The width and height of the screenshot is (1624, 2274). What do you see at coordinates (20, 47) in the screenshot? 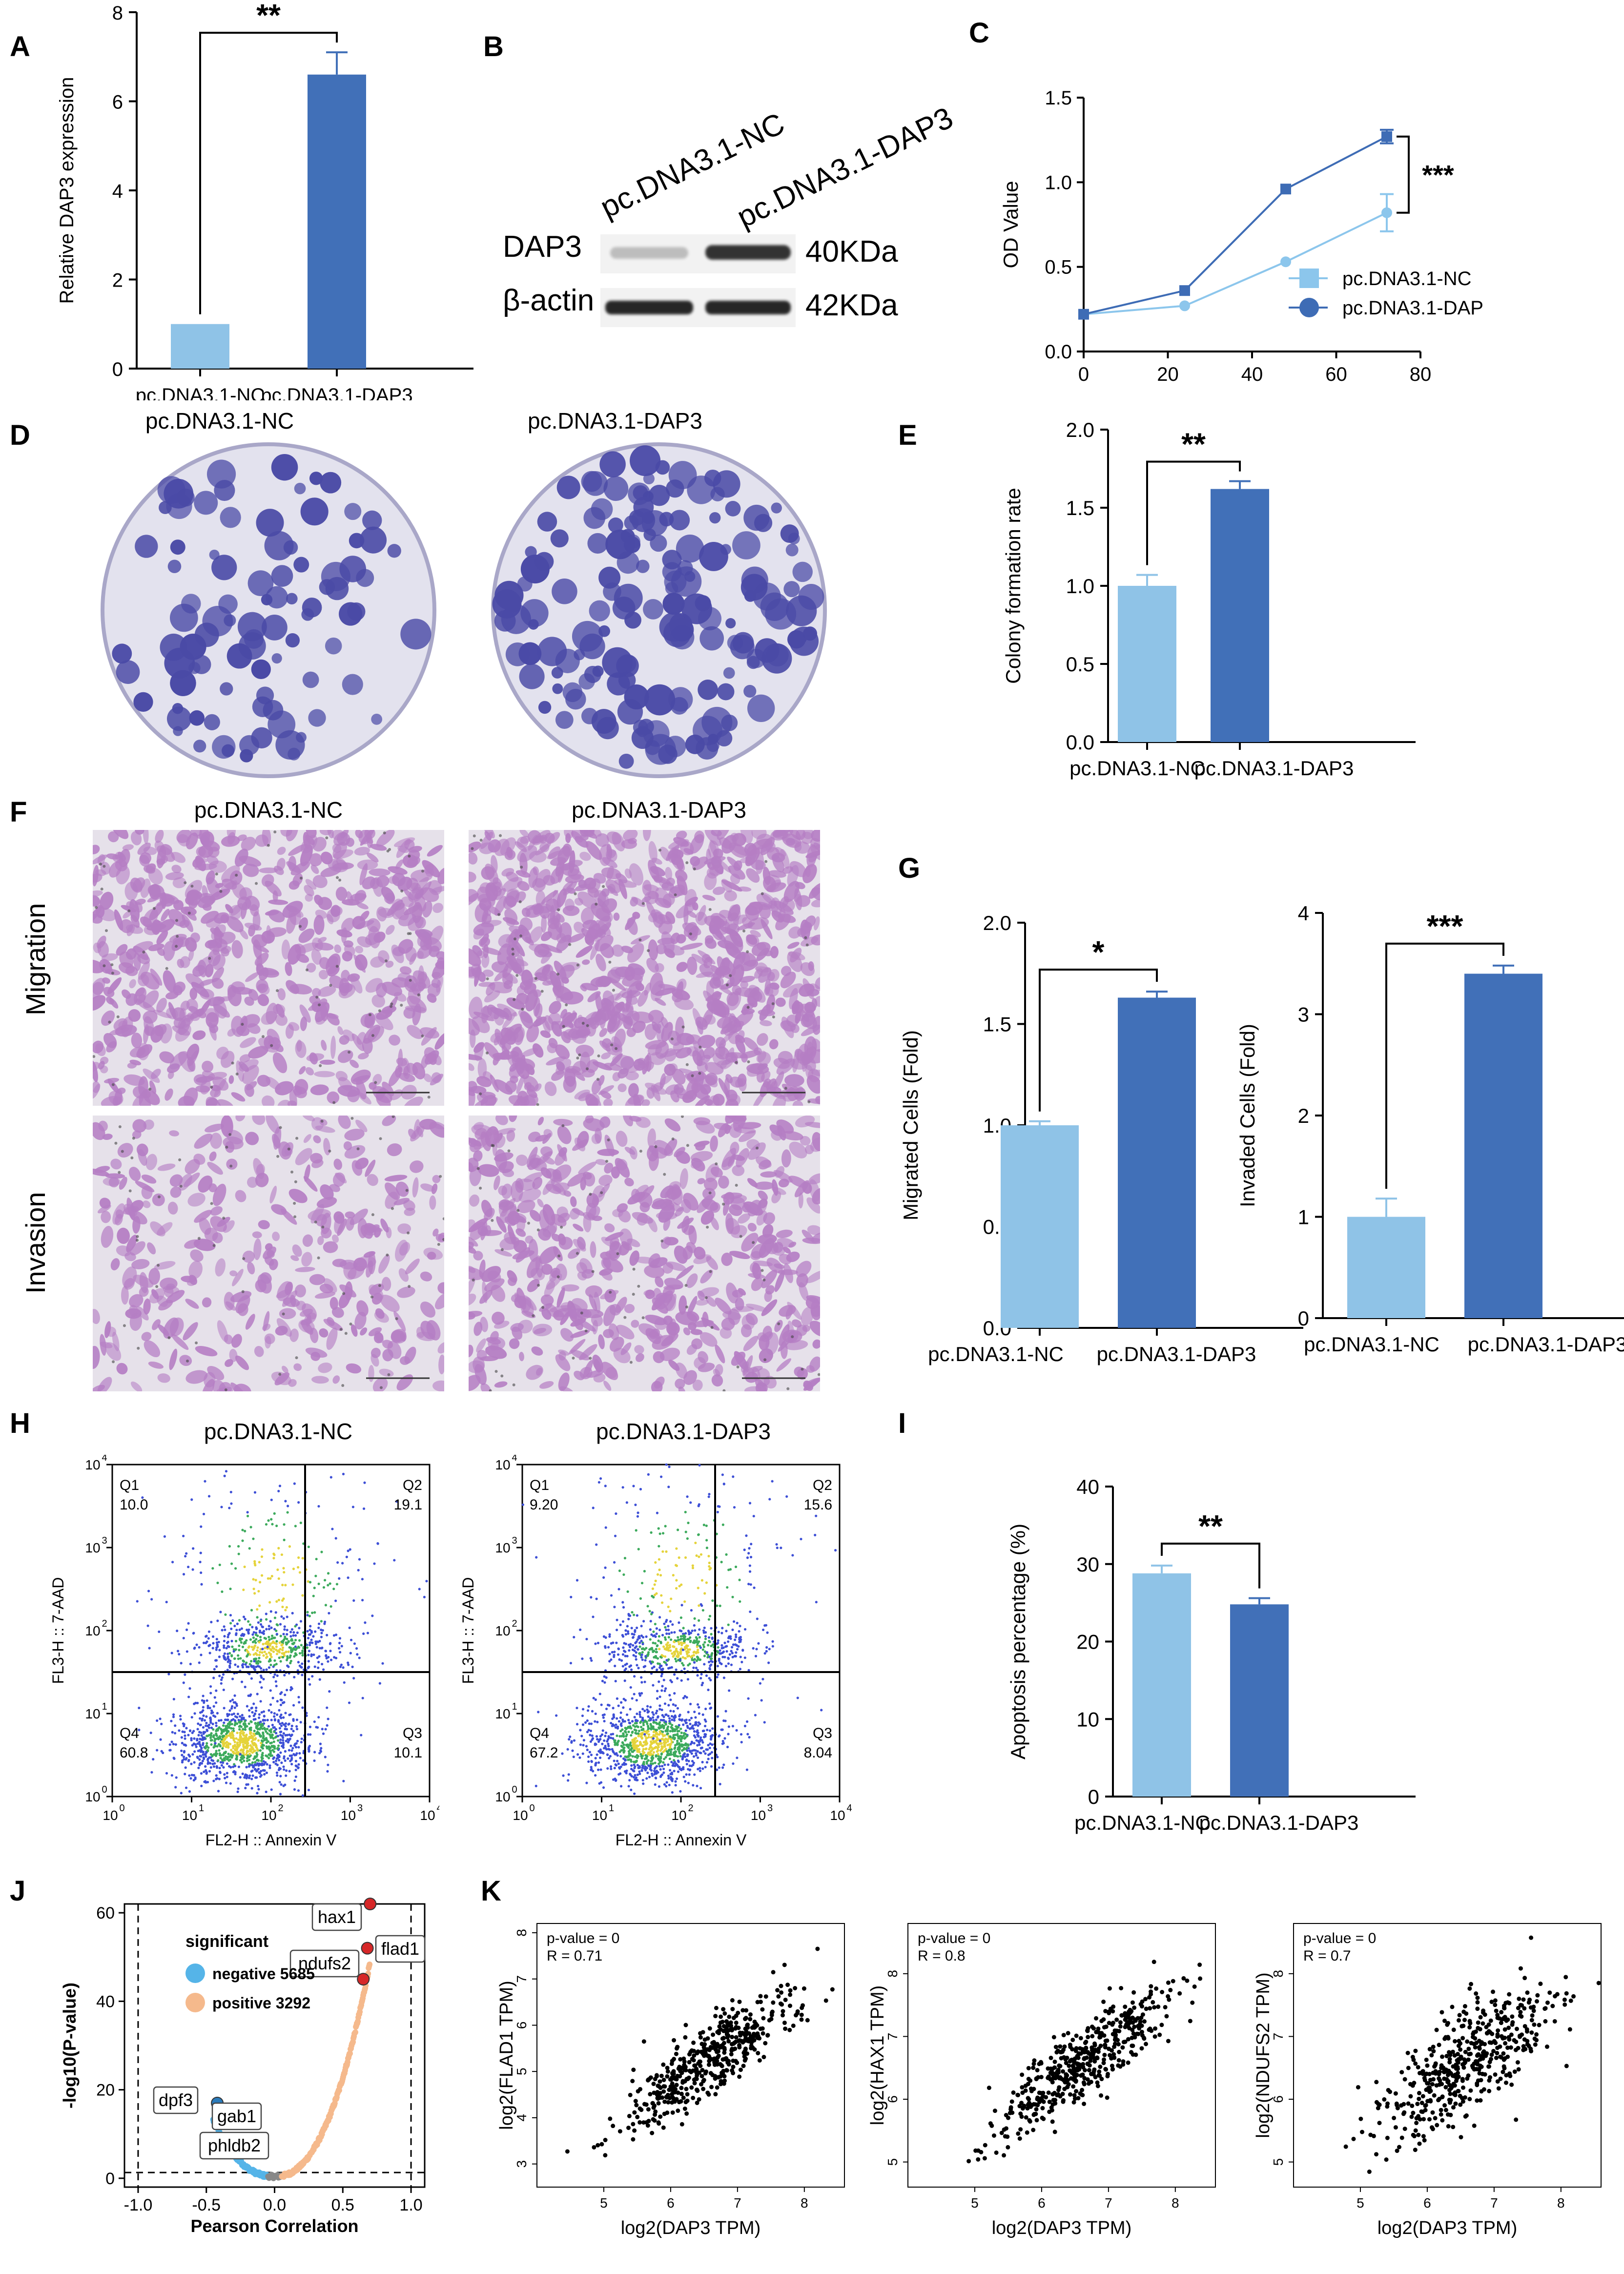
I see `panel-label-a: A` at bounding box center [20, 47].